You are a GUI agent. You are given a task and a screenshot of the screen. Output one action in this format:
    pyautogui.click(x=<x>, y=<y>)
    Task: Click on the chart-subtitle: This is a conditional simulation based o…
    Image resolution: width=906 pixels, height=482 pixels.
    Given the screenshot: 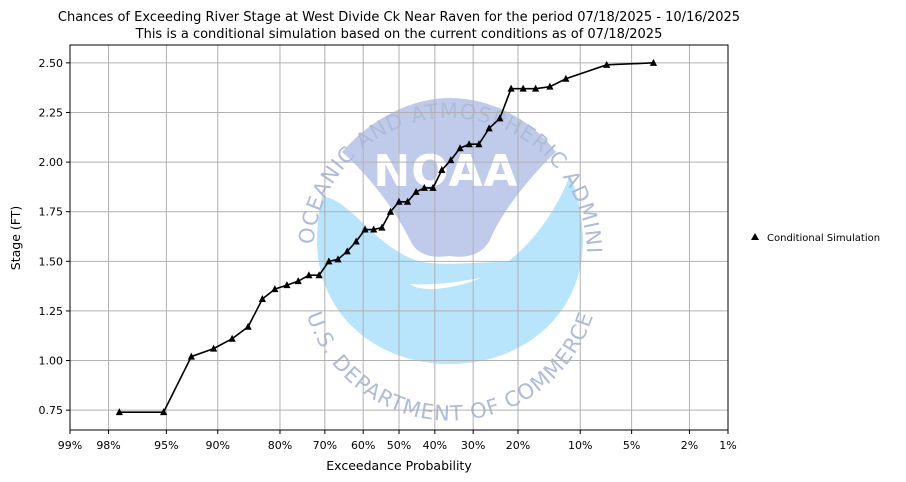 What is the action you would take?
    pyautogui.click(x=399, y=34)
    